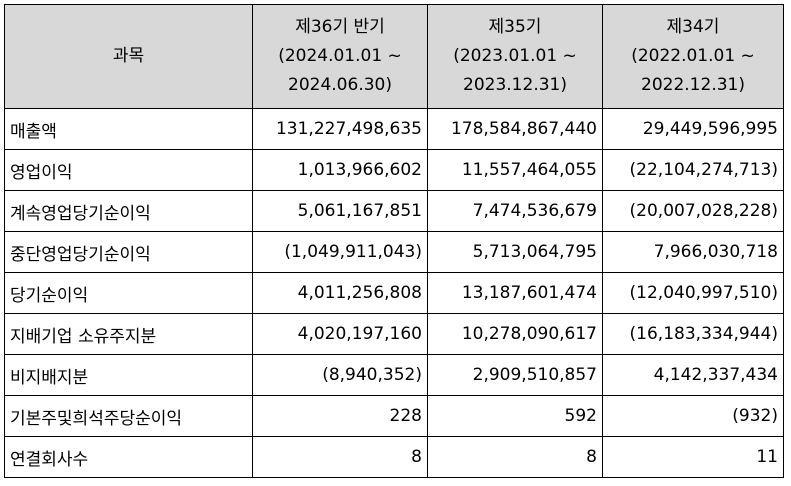  Describe the element at coordinates (340, 293) in the screenshot. I see `cell-value: 4,011,256,808` at that location.